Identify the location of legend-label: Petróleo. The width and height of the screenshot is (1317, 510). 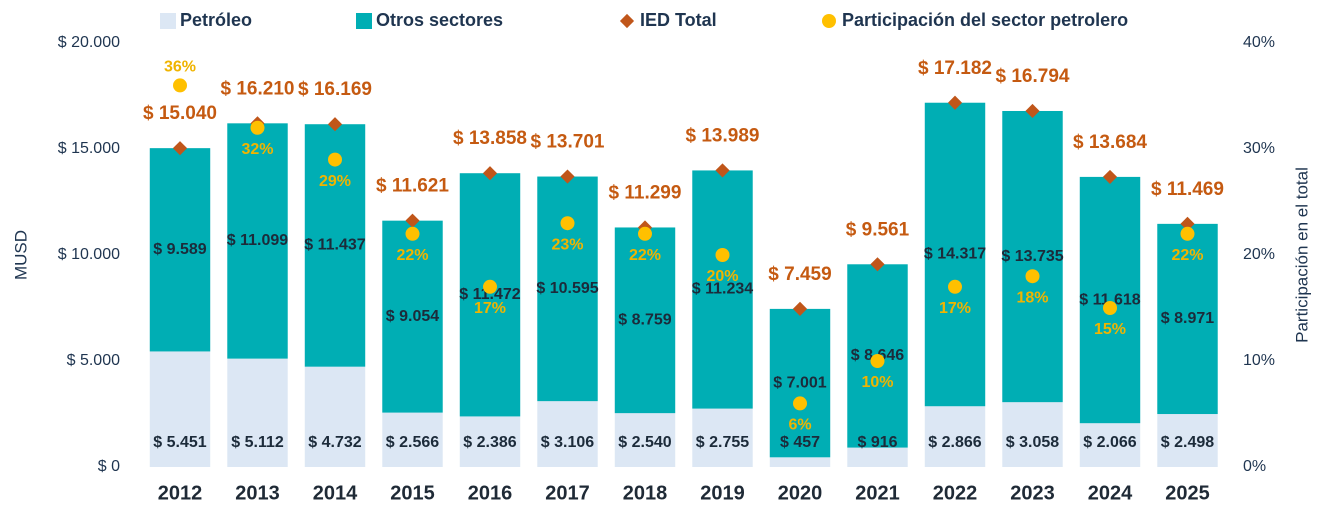
(216, 20).